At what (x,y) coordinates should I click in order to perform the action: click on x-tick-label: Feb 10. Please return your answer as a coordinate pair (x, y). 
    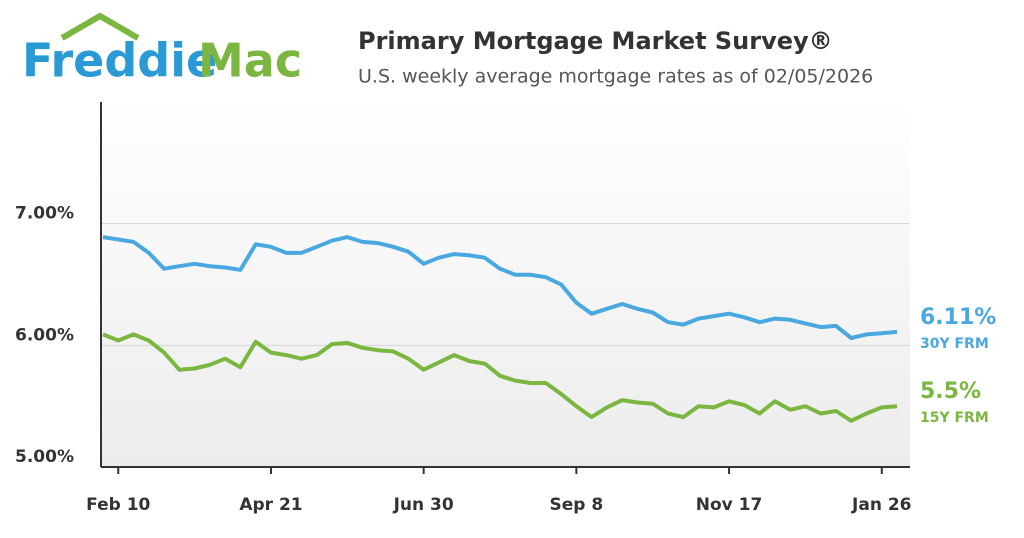
    Looking at the image, I should click on (118, 505).